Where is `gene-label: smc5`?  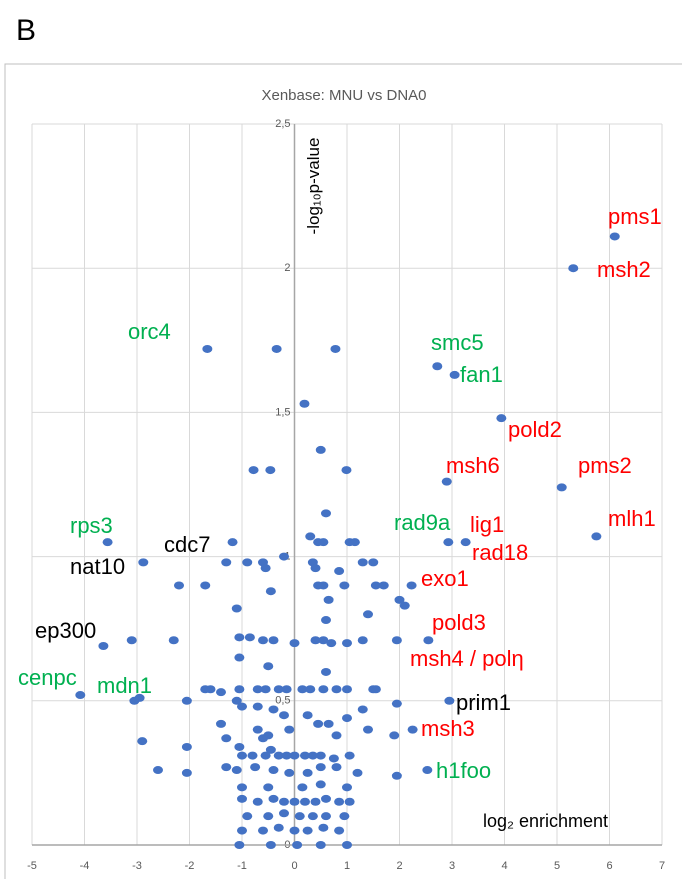 gene-label: smc5 is located at coordinates (457, 342).